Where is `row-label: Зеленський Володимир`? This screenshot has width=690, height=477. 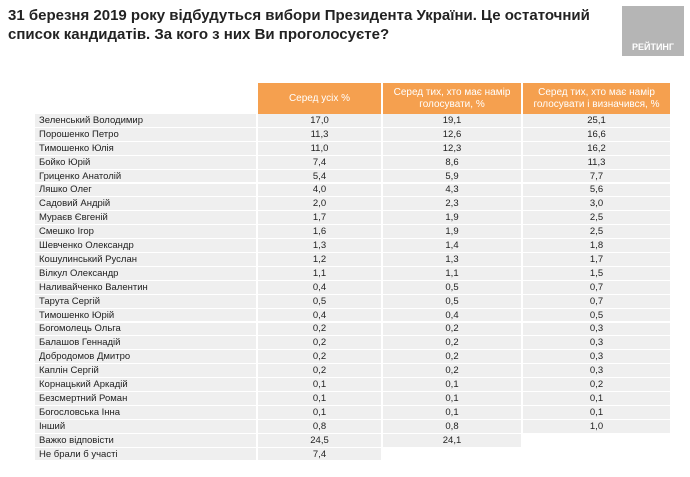 row-label: Зеленський Володимир is located at coordinates (146, 121).